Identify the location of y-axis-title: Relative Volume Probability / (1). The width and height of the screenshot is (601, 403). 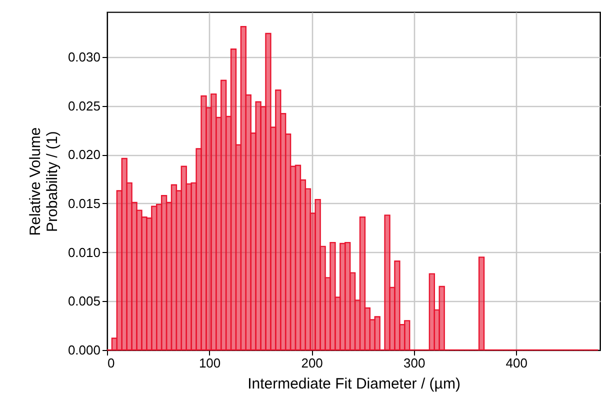
(43, 181).